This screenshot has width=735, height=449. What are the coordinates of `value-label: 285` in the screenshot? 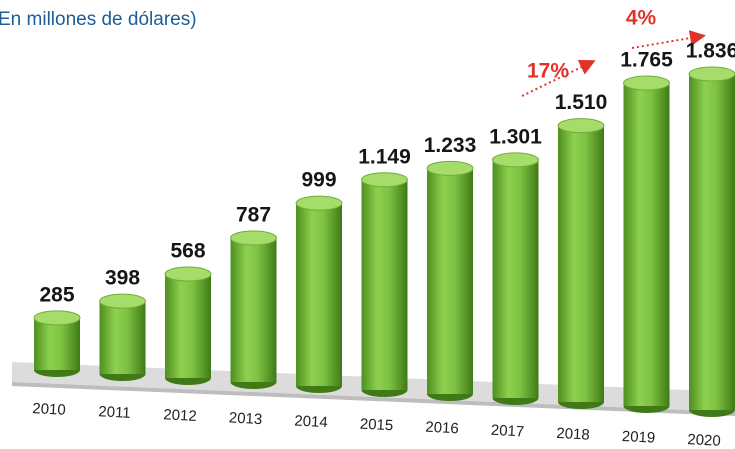 It's located at (56, 294).